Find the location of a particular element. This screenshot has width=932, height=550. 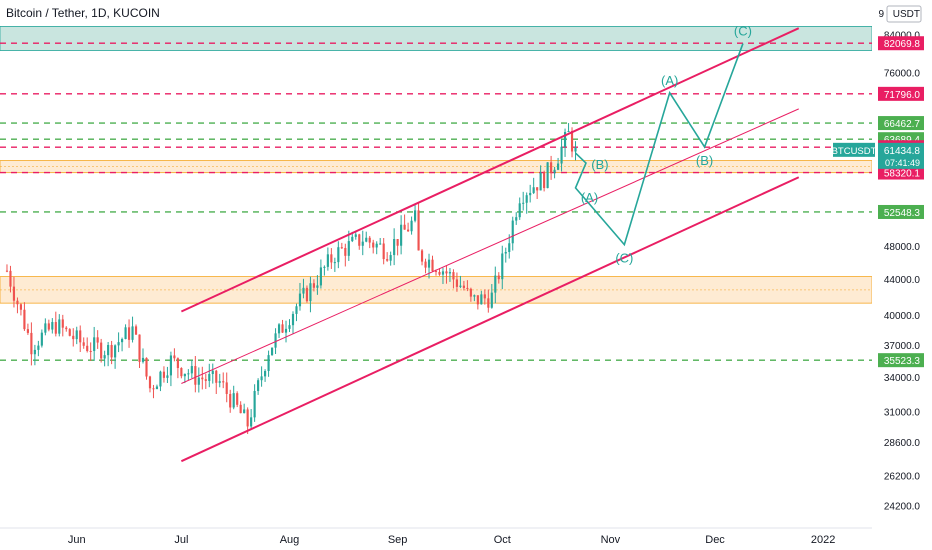

level-badge-label: 52548.3 is located at coordinates (902, 213).